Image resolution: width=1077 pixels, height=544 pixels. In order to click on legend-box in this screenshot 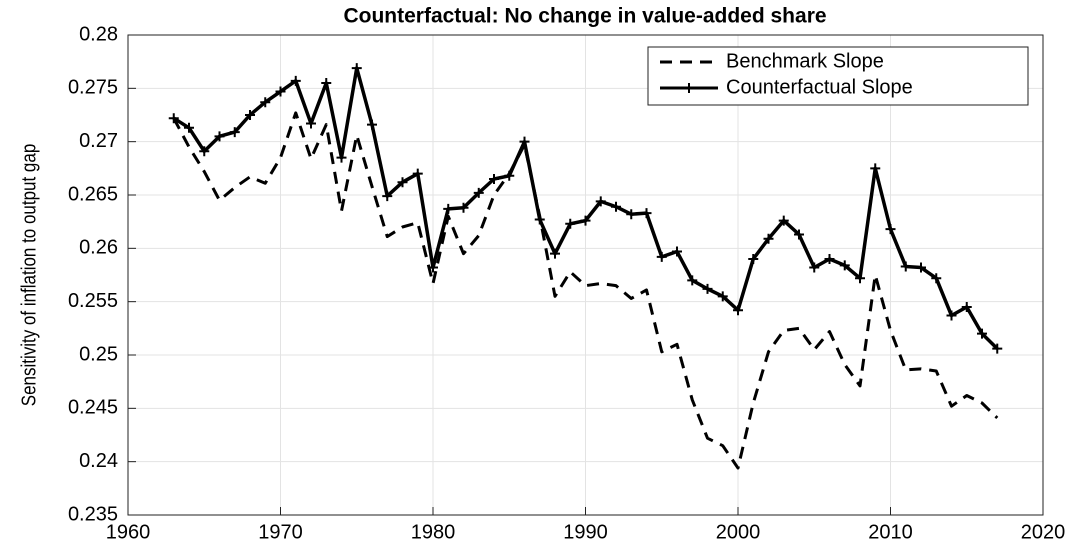, I will do `click(838, 76)`.